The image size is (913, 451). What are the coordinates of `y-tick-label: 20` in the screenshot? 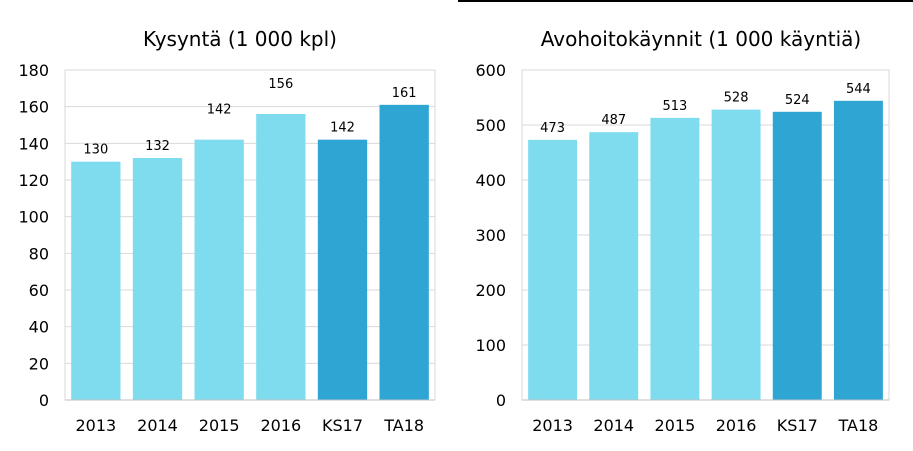 It's located at (39, 363).